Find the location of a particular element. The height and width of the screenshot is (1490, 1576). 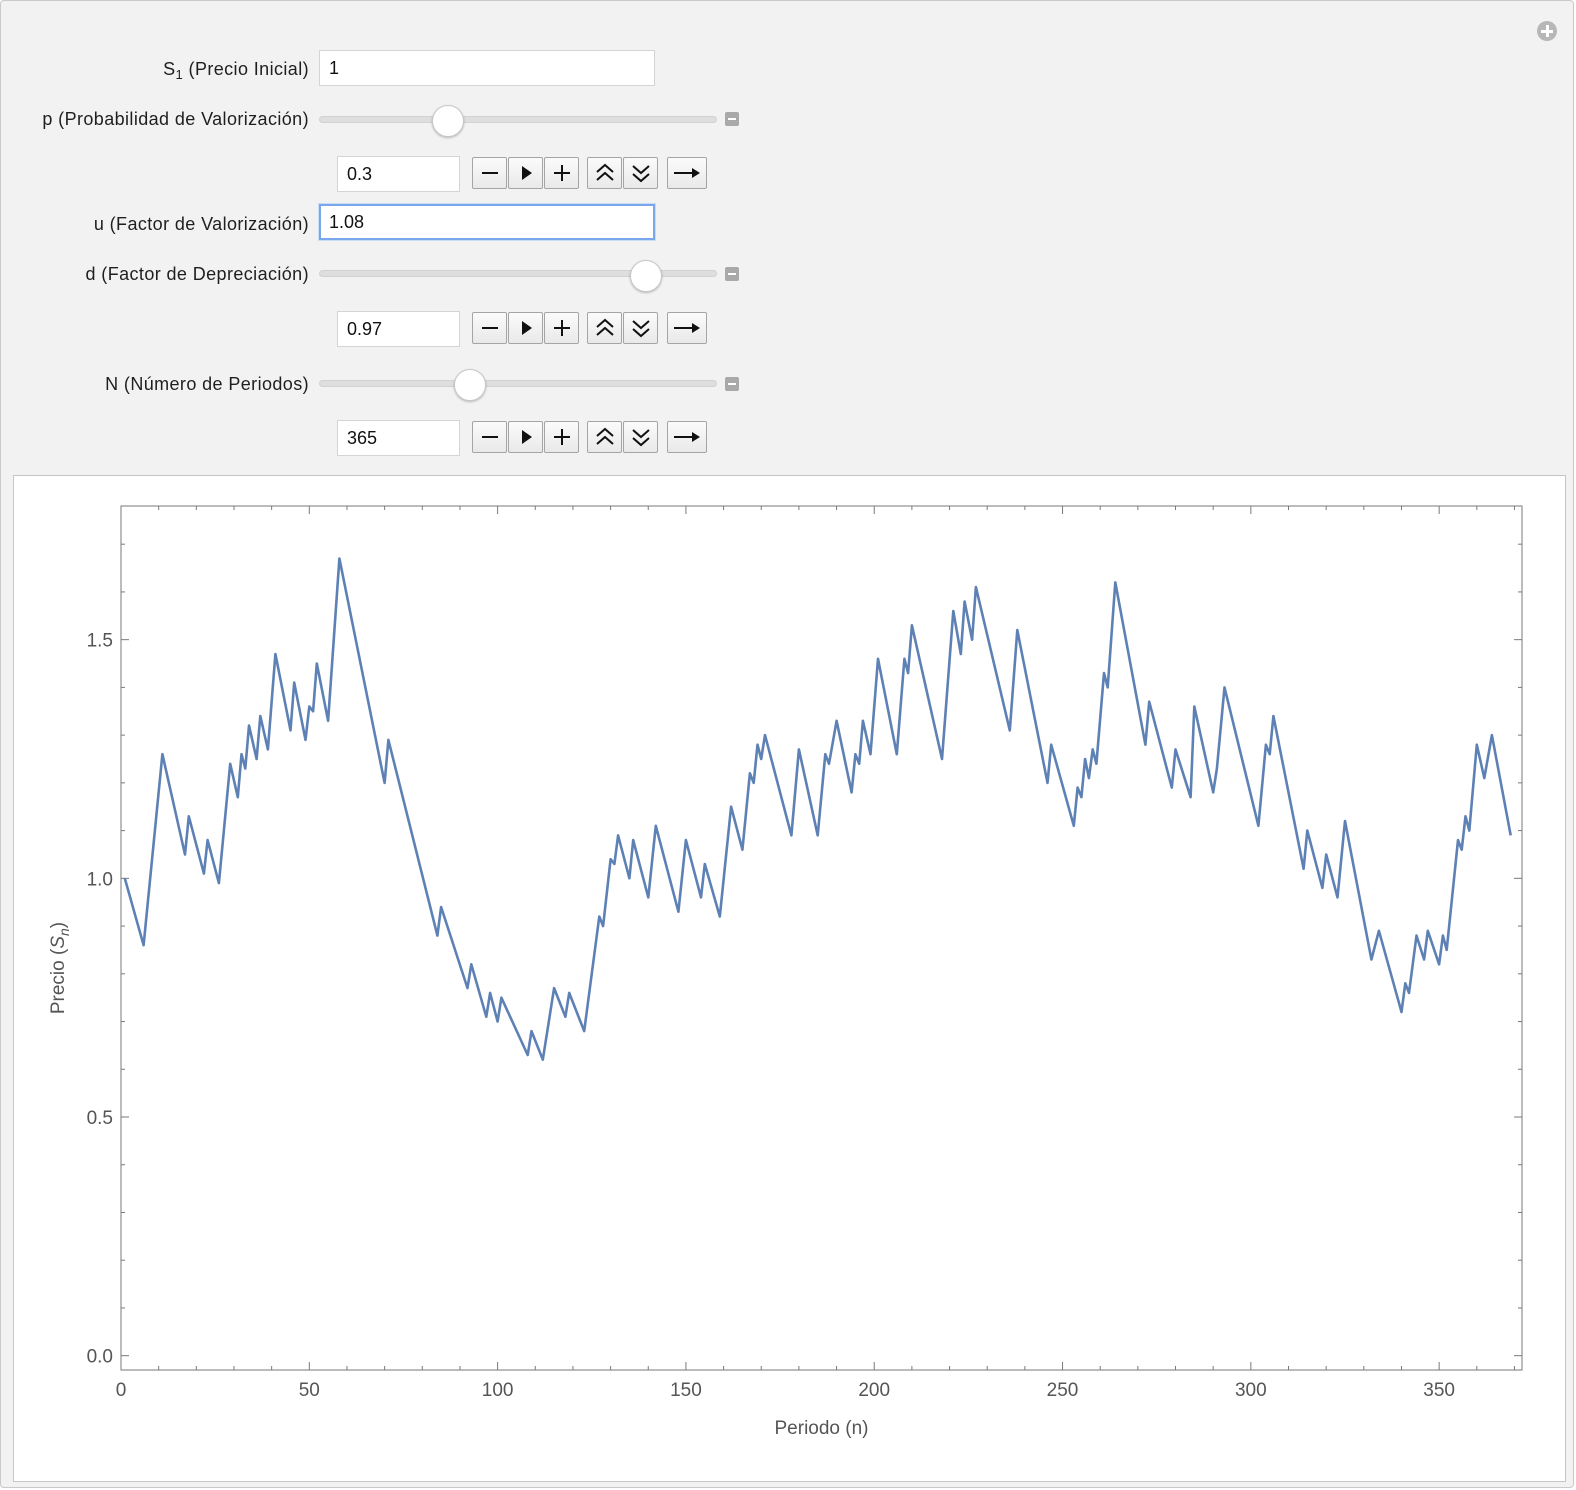

y-tick-label: 1.0 is located at coordinates (100, 879).